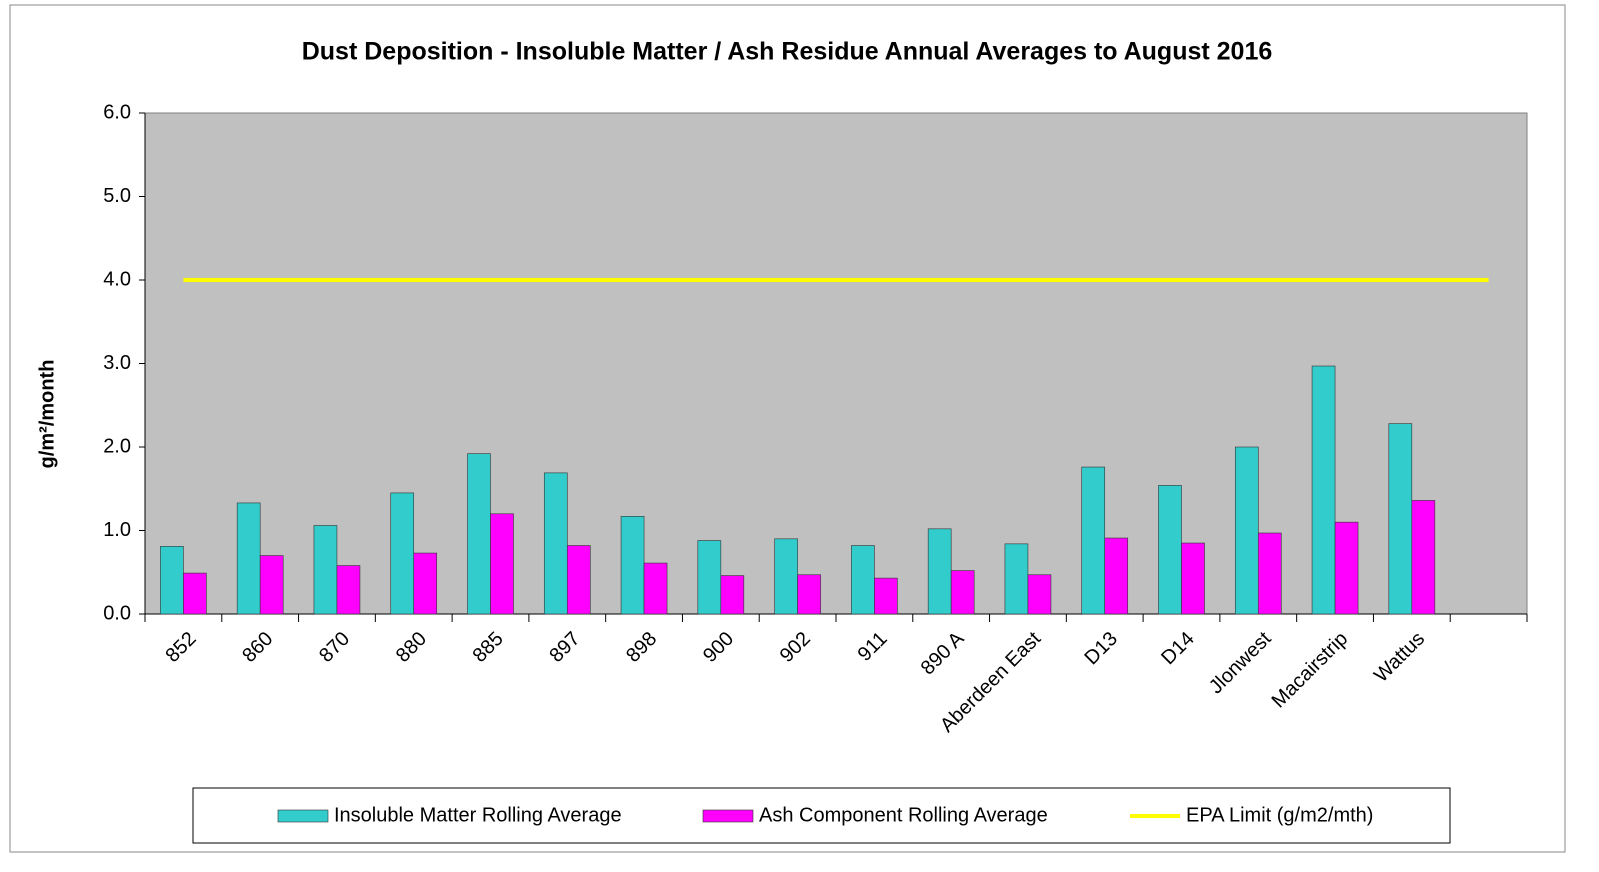 The image size is (1599, 872). Describe the element at coordinates (117, 279) in the screenshot. I see `y-tick-label: 4.0` at that location.